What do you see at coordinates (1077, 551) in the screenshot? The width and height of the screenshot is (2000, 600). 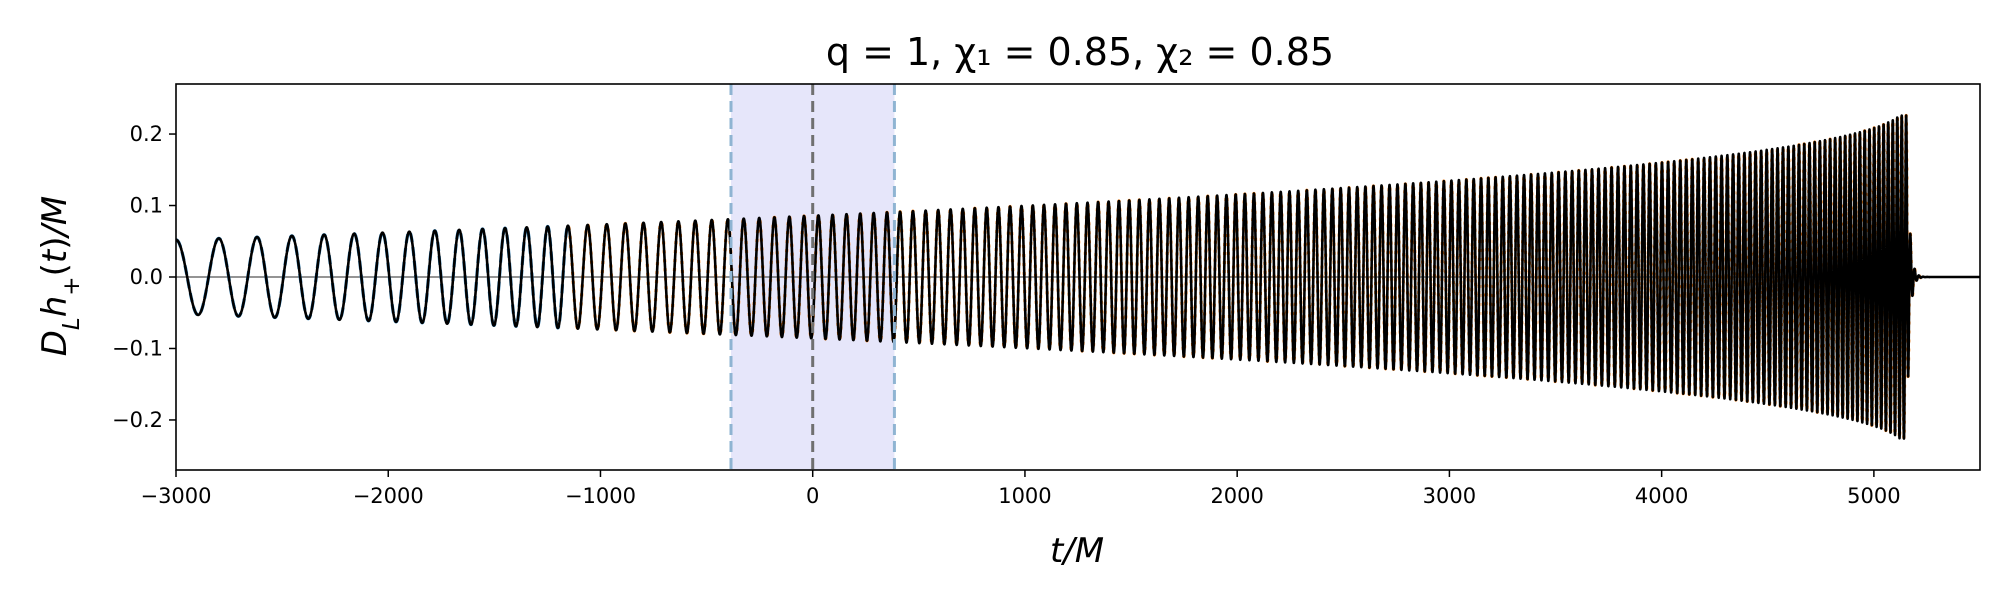 I see `x-axis-label: t/M` at bounding box center [1077, 551].